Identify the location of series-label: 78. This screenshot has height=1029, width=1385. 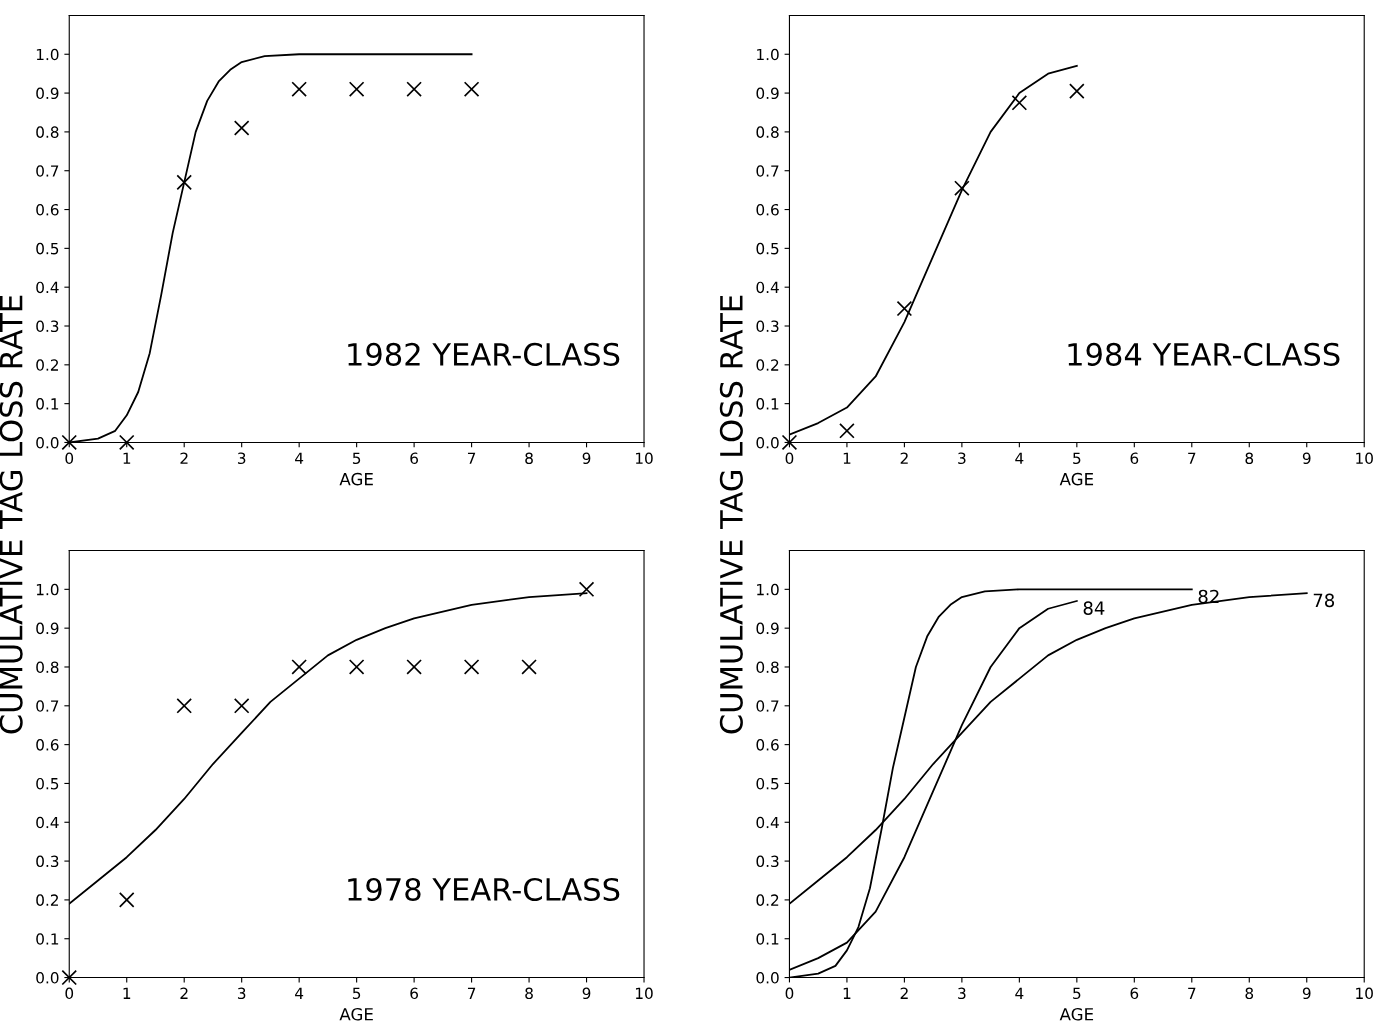
(1324, 600).